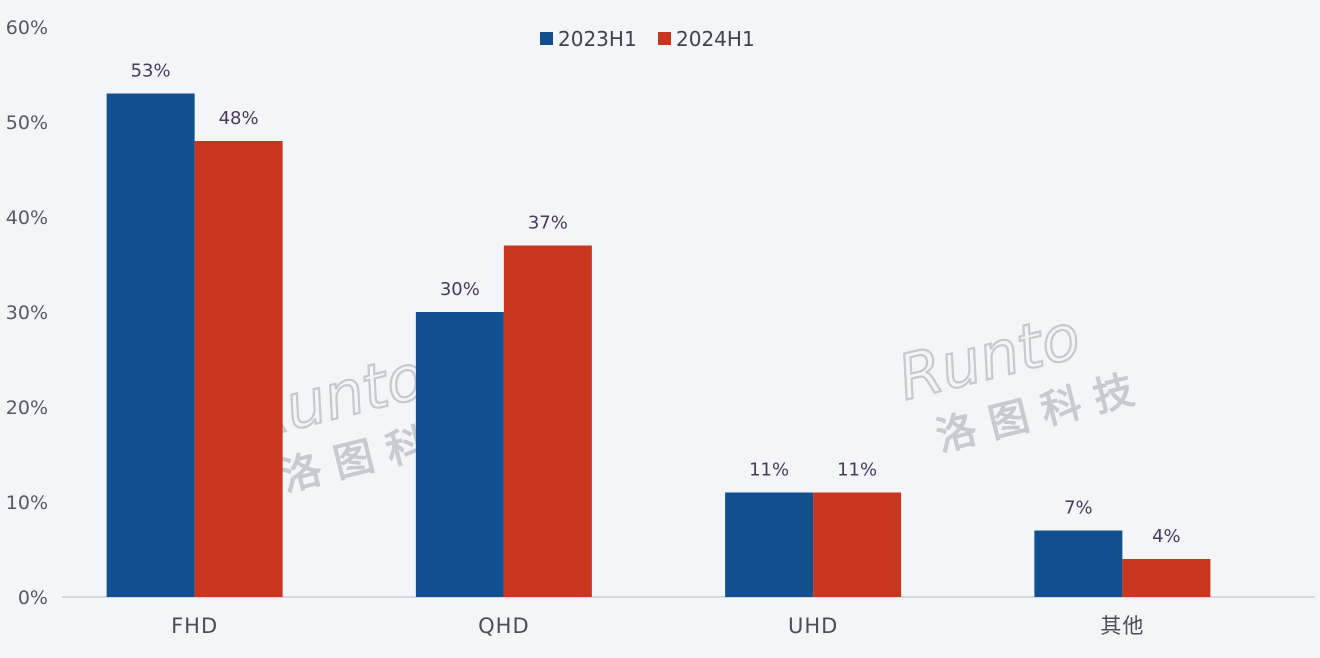 The image size is (1320, 658). Describe the element at coordinates (150, 345) in the screenshot. I see `bar-2023H1-FHD` at that location.